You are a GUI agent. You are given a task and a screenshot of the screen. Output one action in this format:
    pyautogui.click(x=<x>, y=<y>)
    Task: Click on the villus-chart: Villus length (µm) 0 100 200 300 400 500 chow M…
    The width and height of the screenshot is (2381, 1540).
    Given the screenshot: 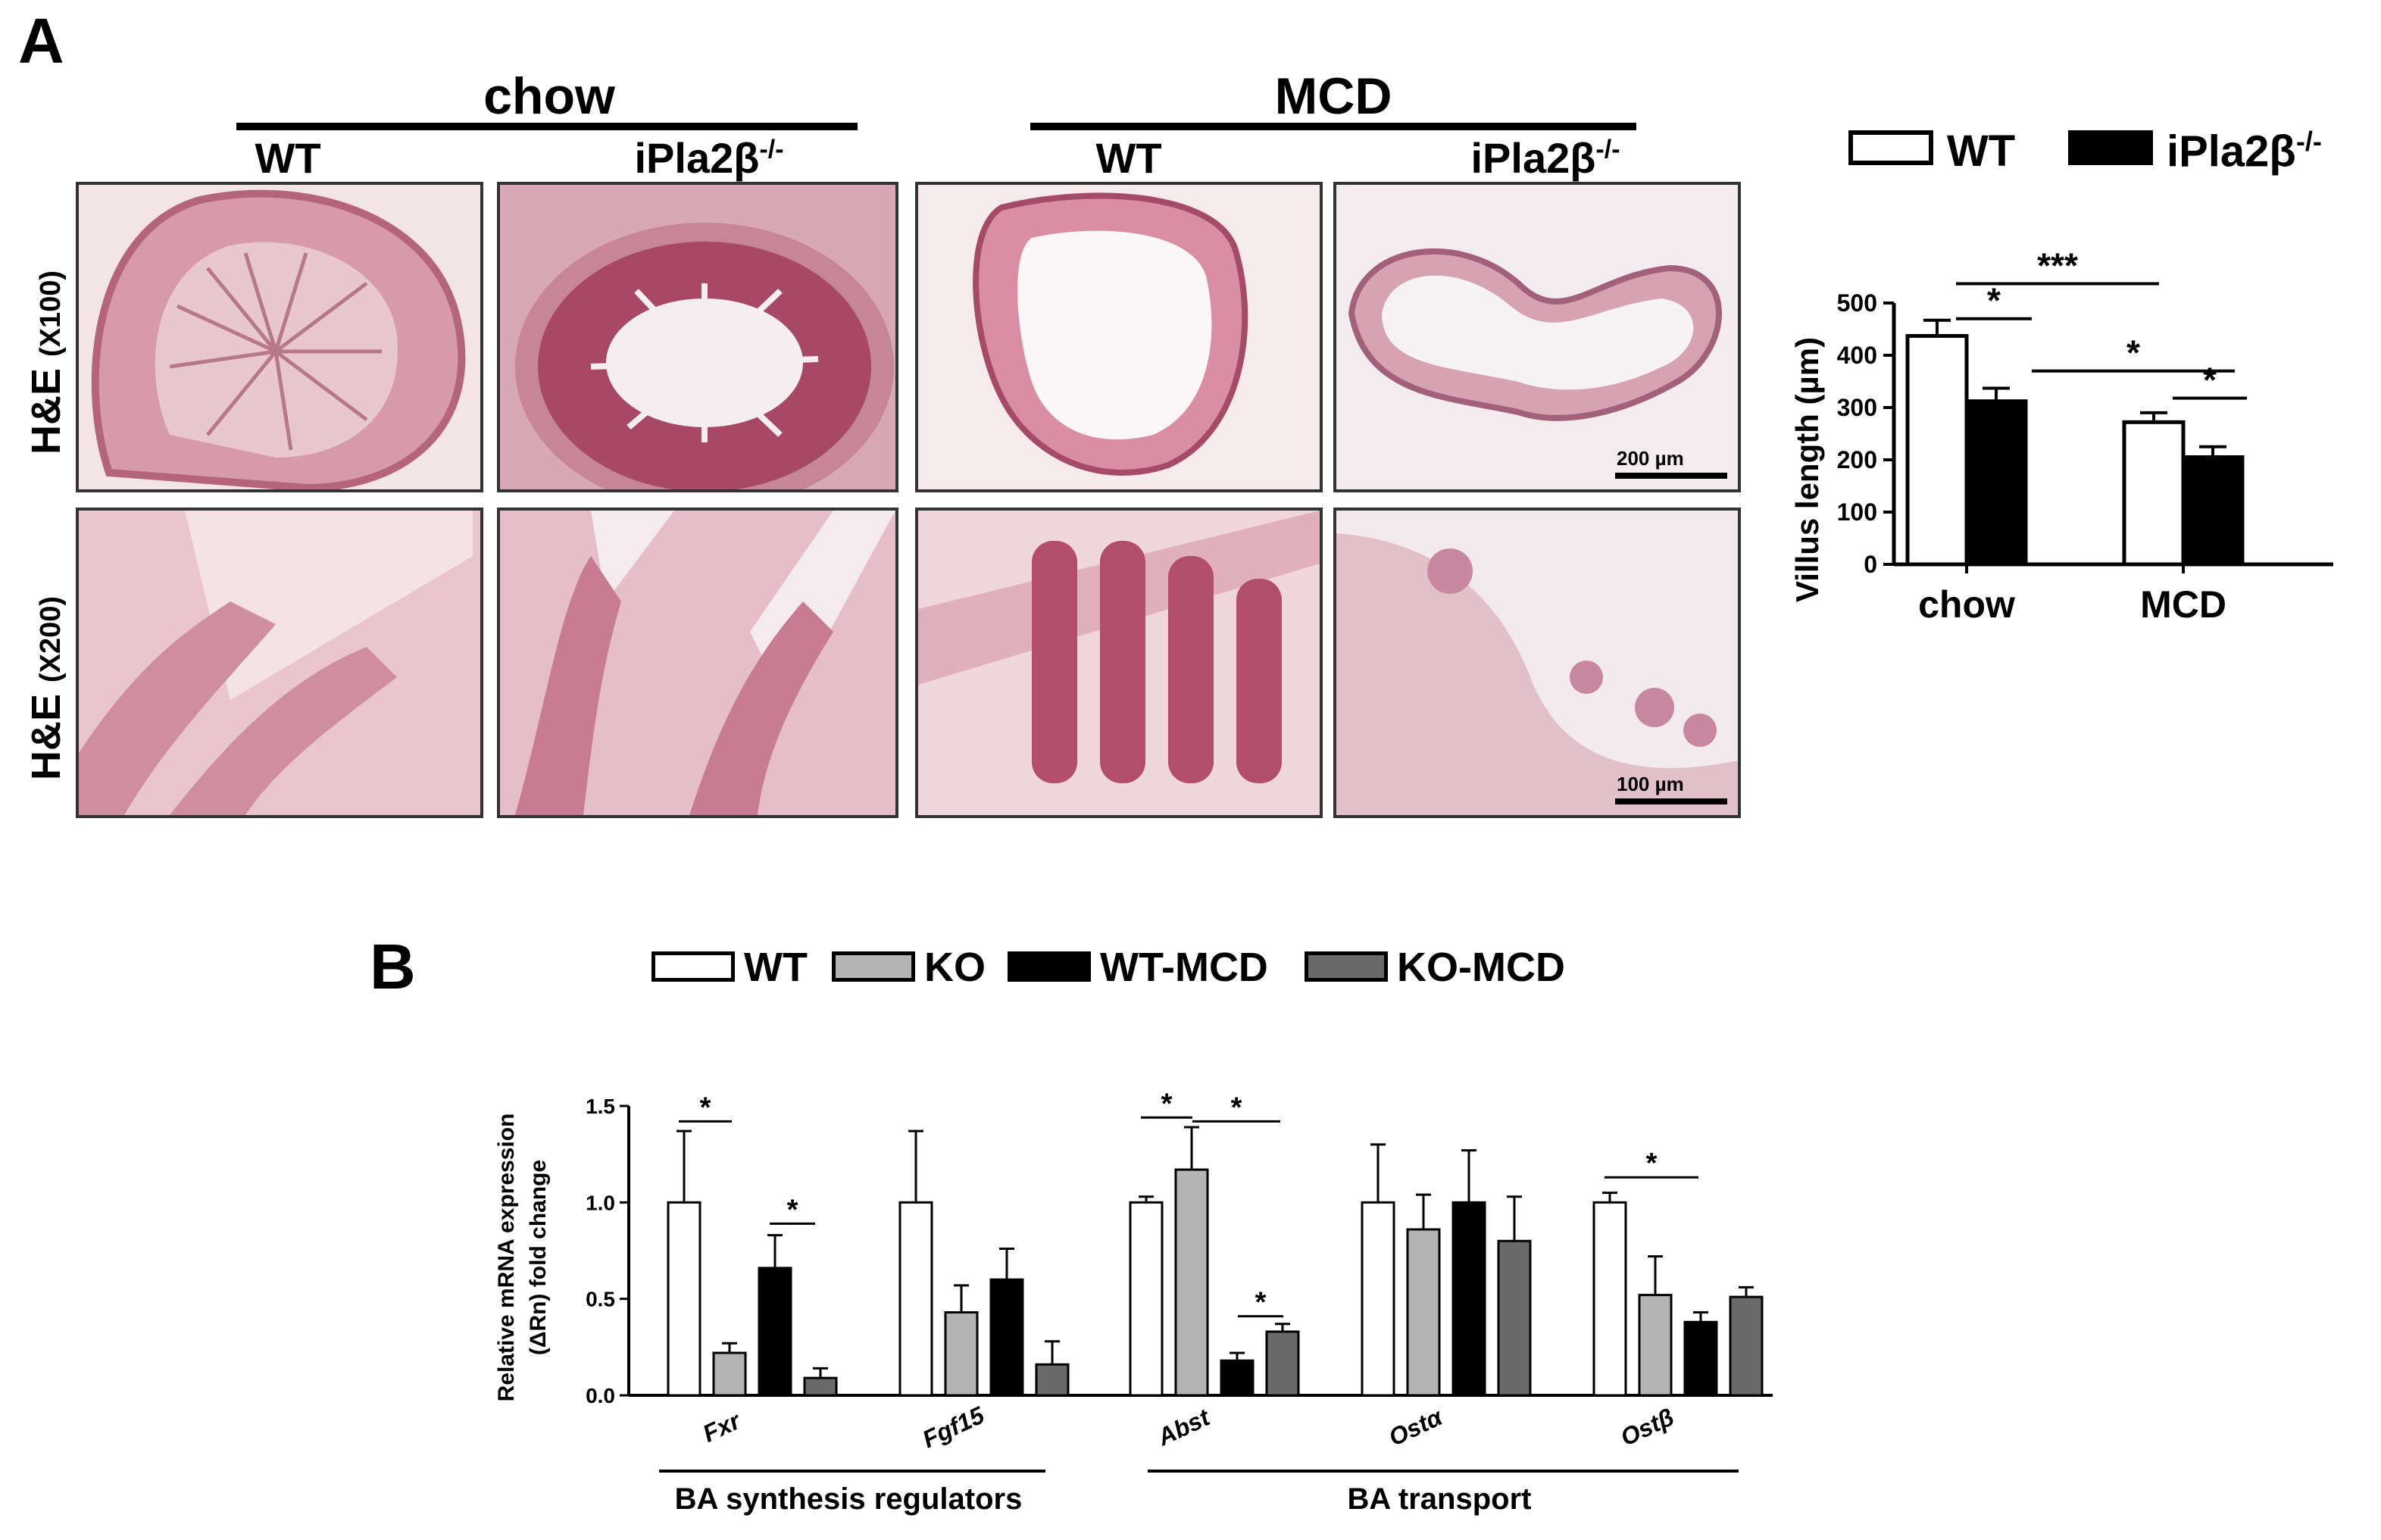 What is the action you would take?
    pyautogui.click(x=2061, y=435)
    